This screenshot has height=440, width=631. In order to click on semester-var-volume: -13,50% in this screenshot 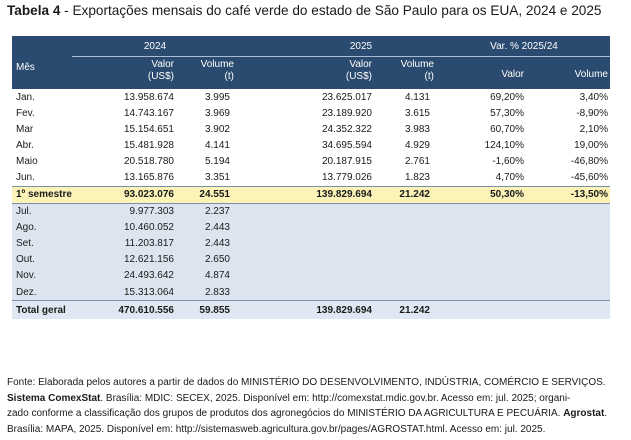, I will do `click(569, 194)`.